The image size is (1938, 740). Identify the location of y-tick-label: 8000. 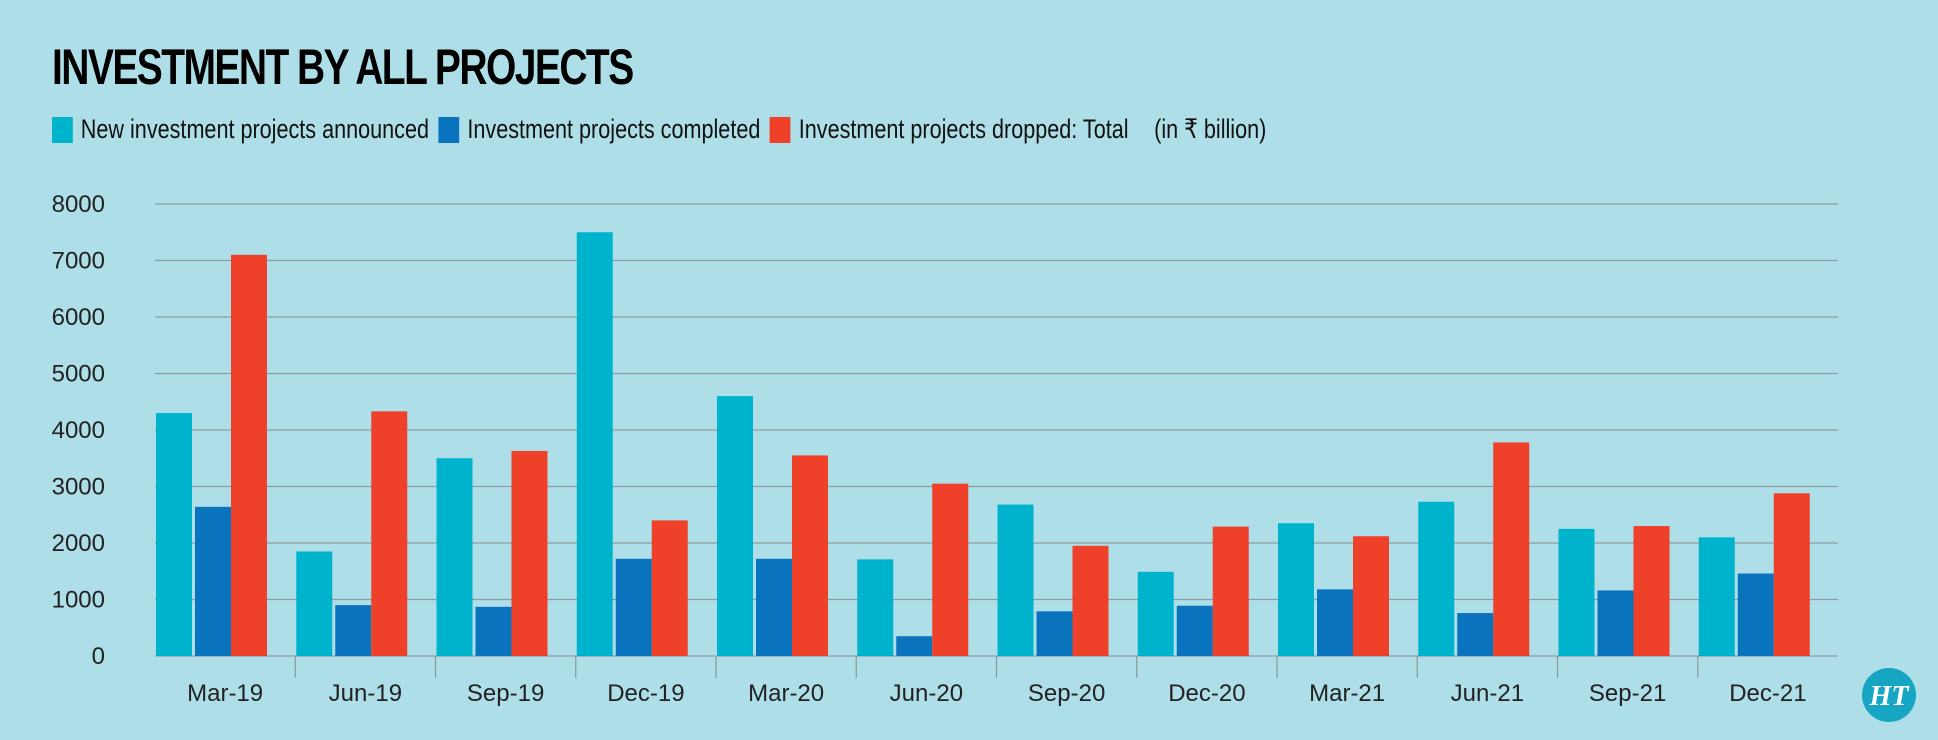
(78, 204).